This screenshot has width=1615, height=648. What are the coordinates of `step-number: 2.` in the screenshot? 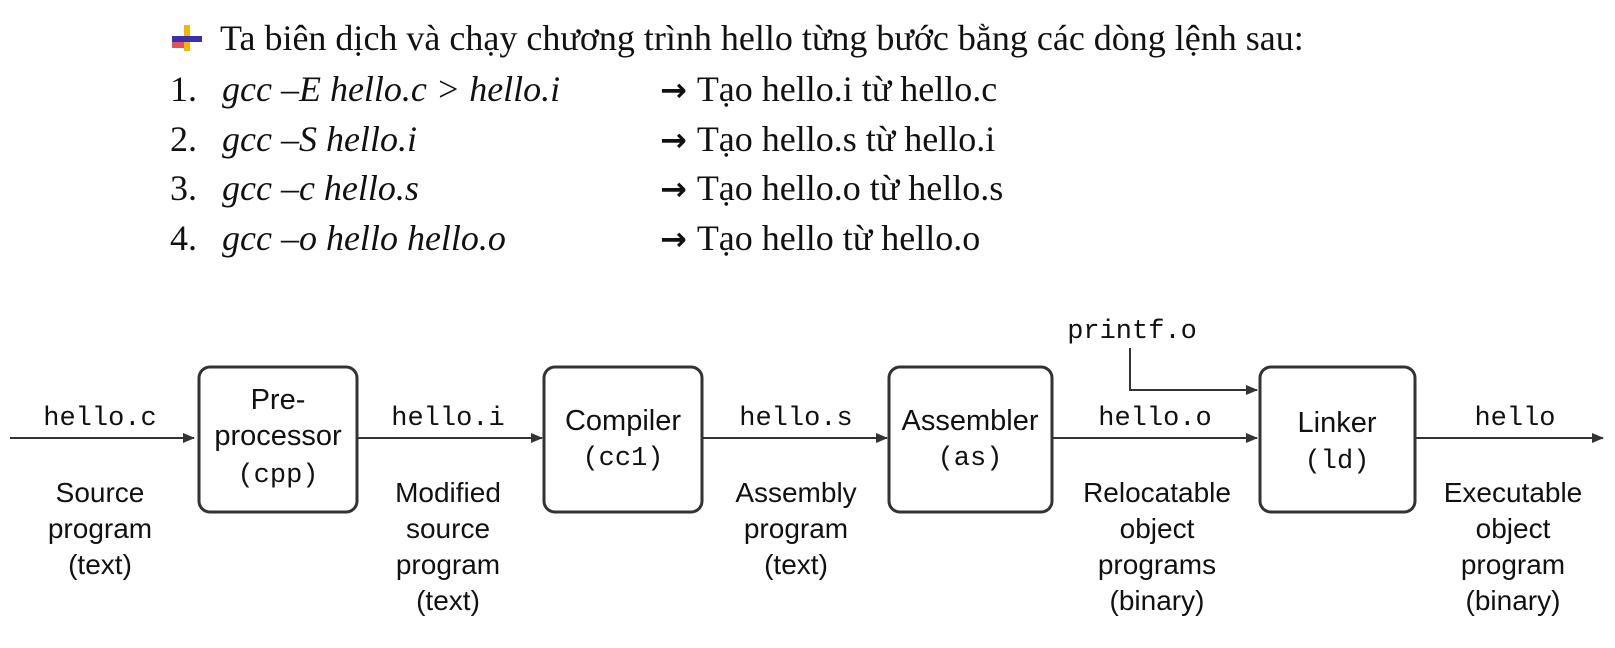 It's located at (183, 139).